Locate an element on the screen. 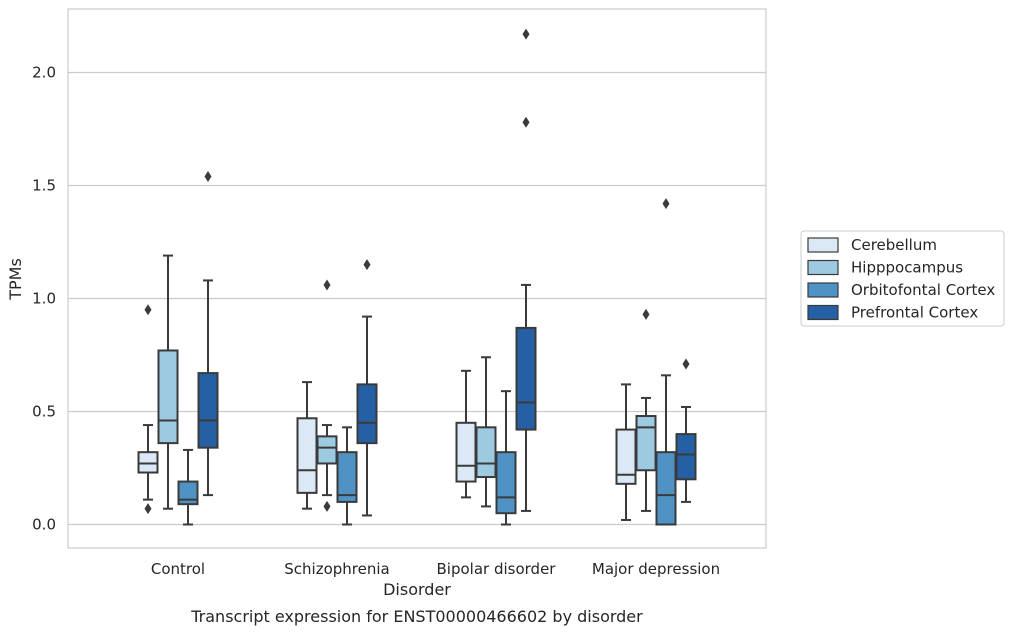 This screenshot has height=634, width=1014. legend-label: Hipppocampus is located at coordinates (907, 268).